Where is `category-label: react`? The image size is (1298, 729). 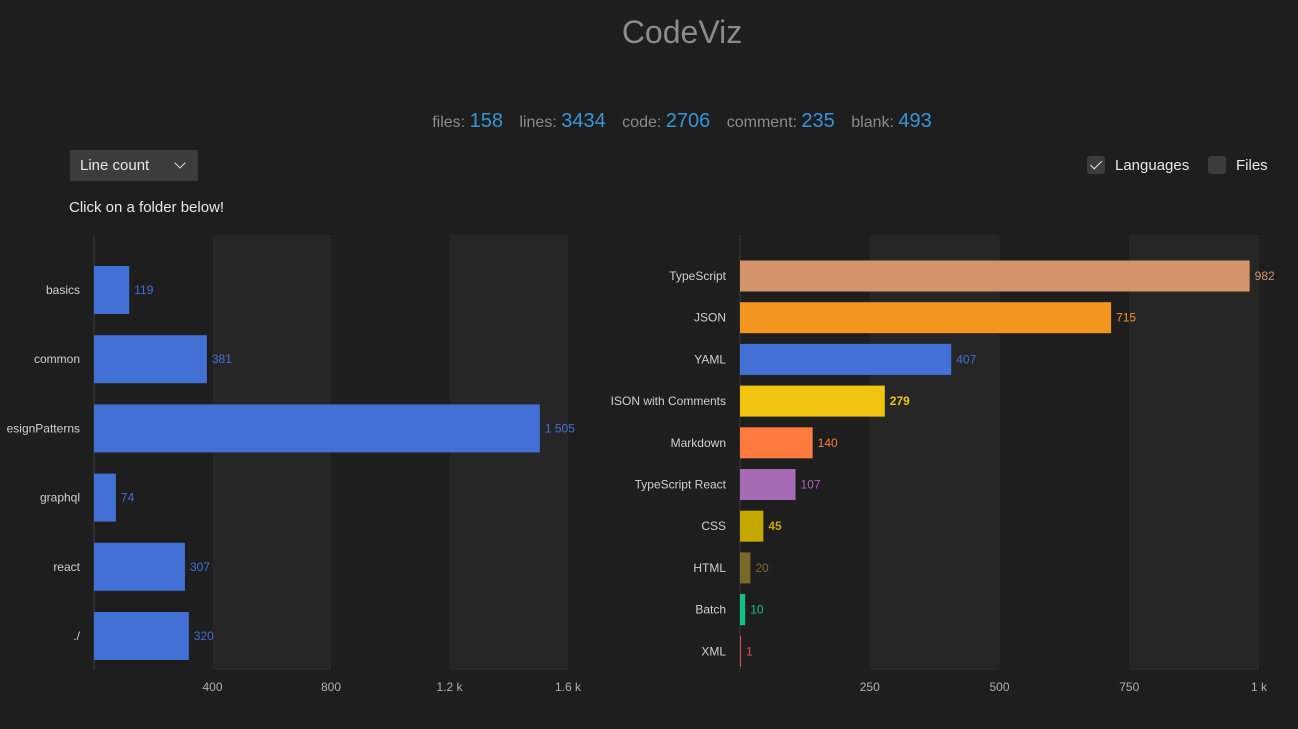
category-label: react is located at coordinates (66, 567).